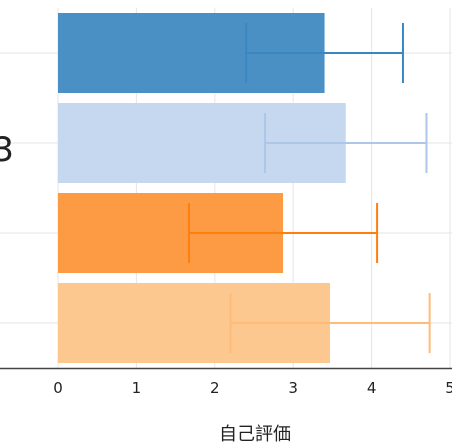  Describe the element at coordinates (293, 388) in the screenshot. I see `x-tick-label-3: 3` at that location.